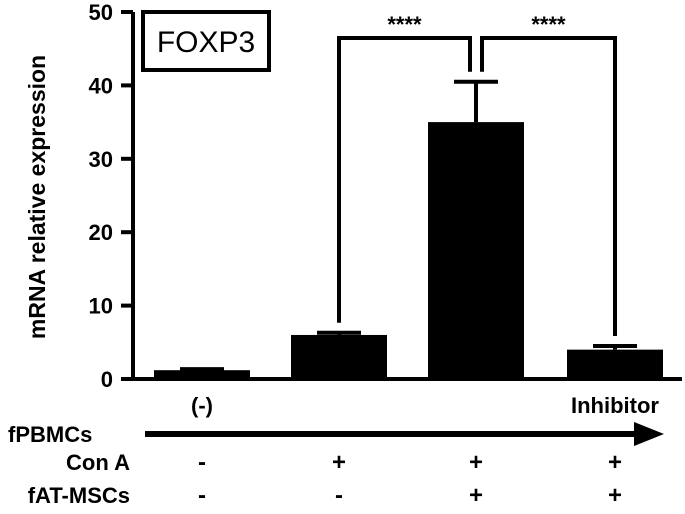  Describe the element at coordinates (101, 159) in the screenshot. I see `y-tick-label-30: 30` at that location.